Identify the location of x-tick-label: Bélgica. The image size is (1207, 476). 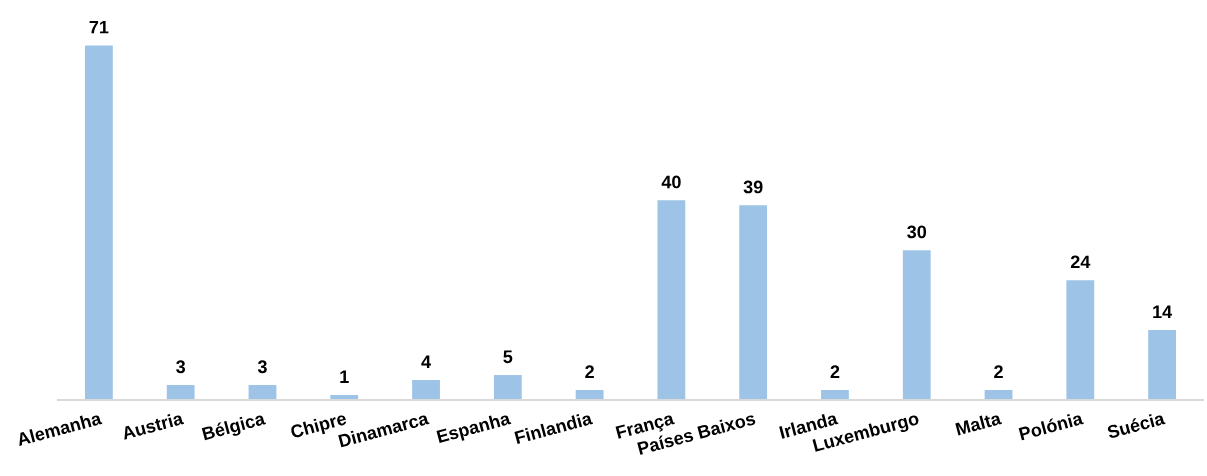
(234, 427).